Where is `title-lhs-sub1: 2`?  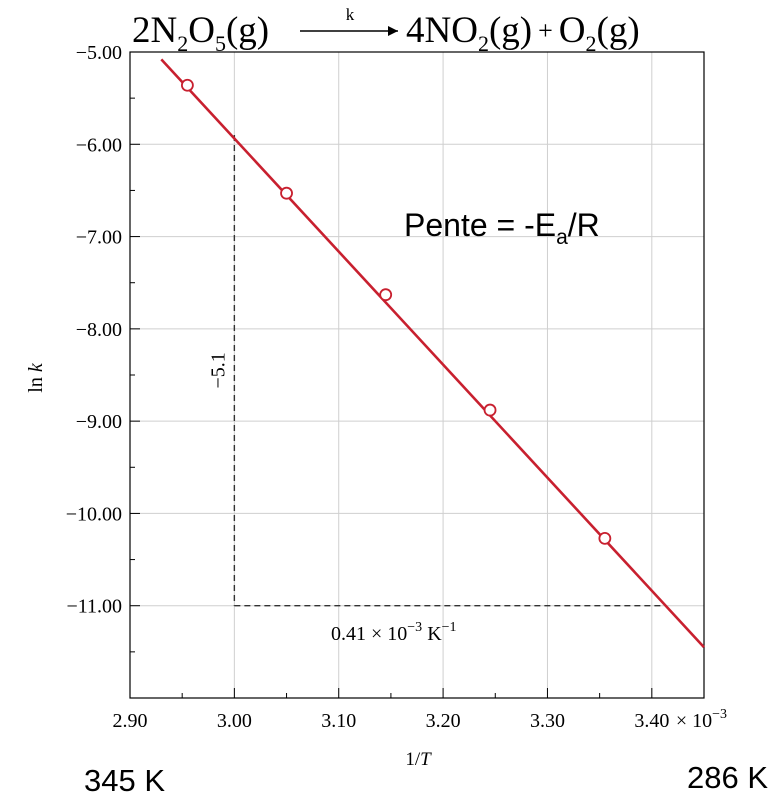
title-lhs-sub1: 2 is located at coordinates (182, 43).